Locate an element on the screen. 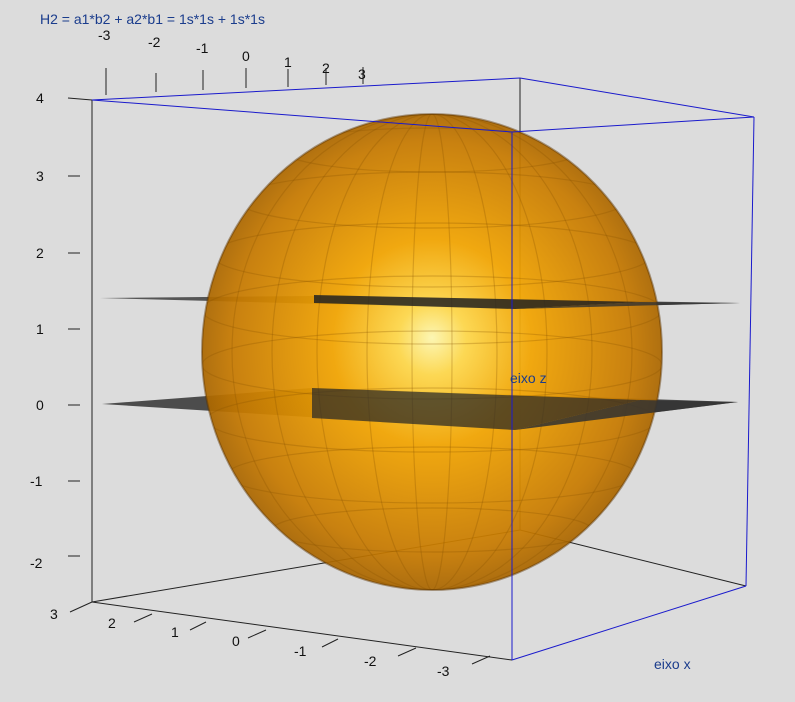 This screenshot has width=795, height=702. left-axis-tick-labels: 4 3 2 1 0 -1 -2 is located at coordinates (37, 330).